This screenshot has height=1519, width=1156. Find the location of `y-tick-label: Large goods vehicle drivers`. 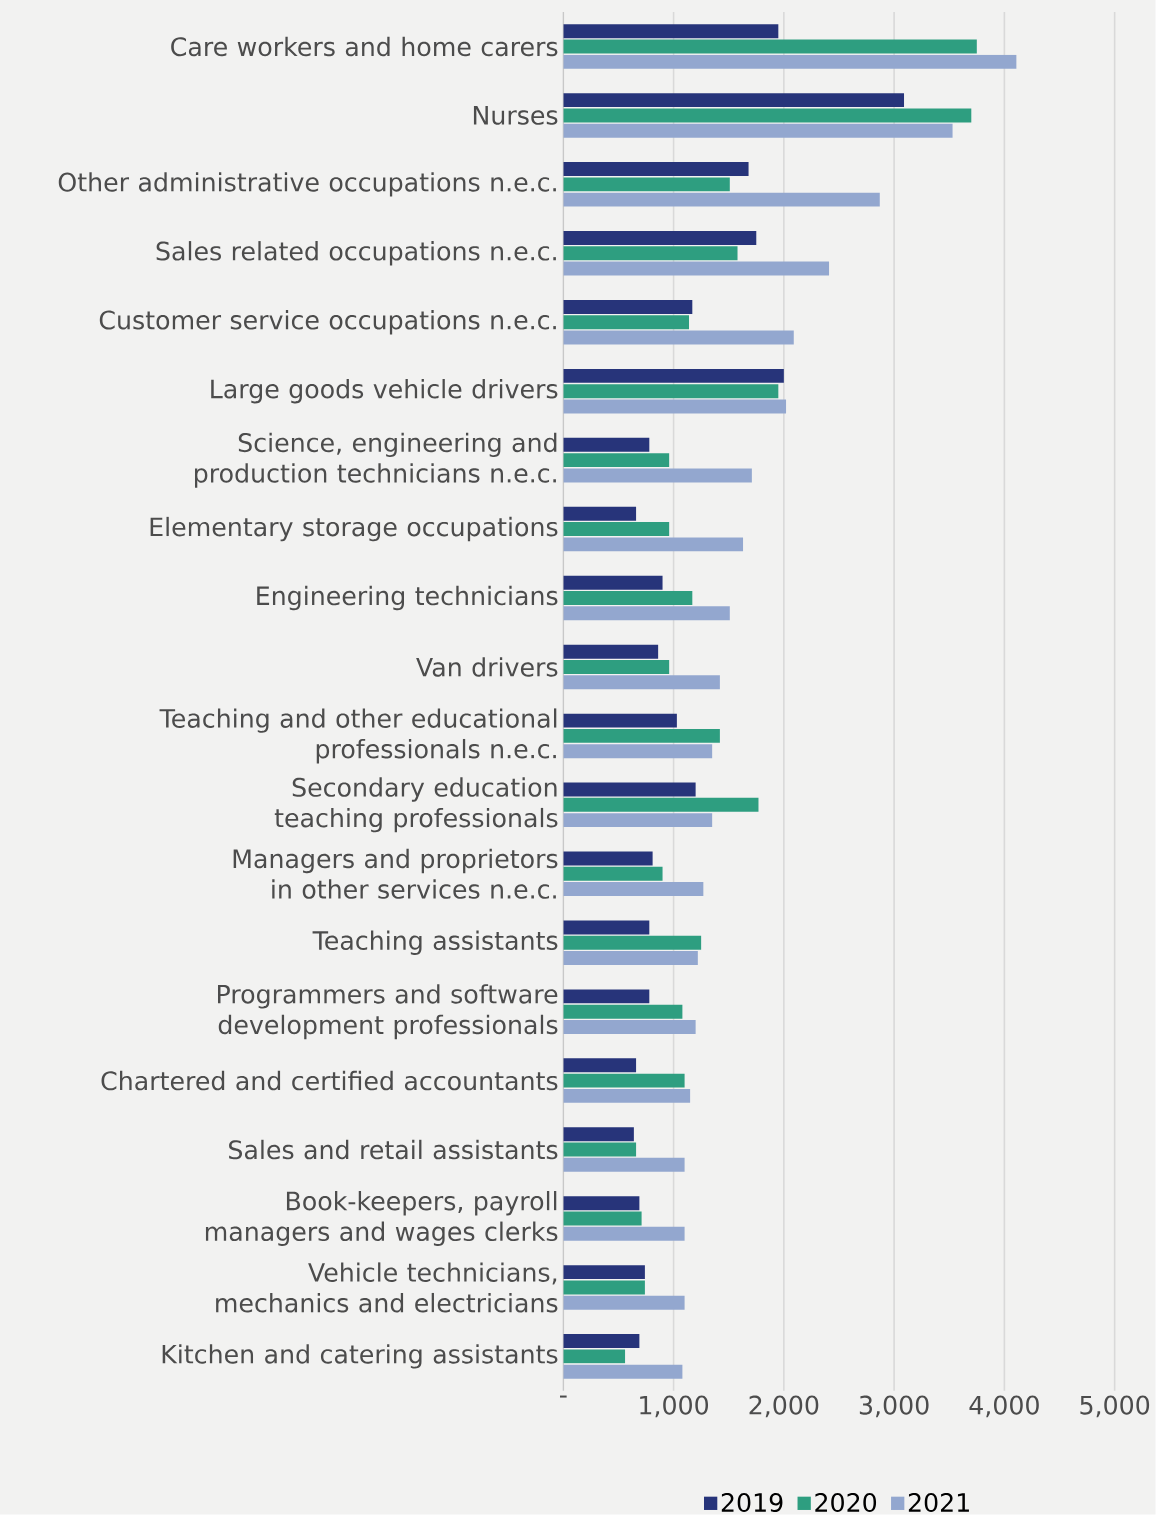

y-tick-label: Large goods vehicle drivers is located at coordinates (384, 391).